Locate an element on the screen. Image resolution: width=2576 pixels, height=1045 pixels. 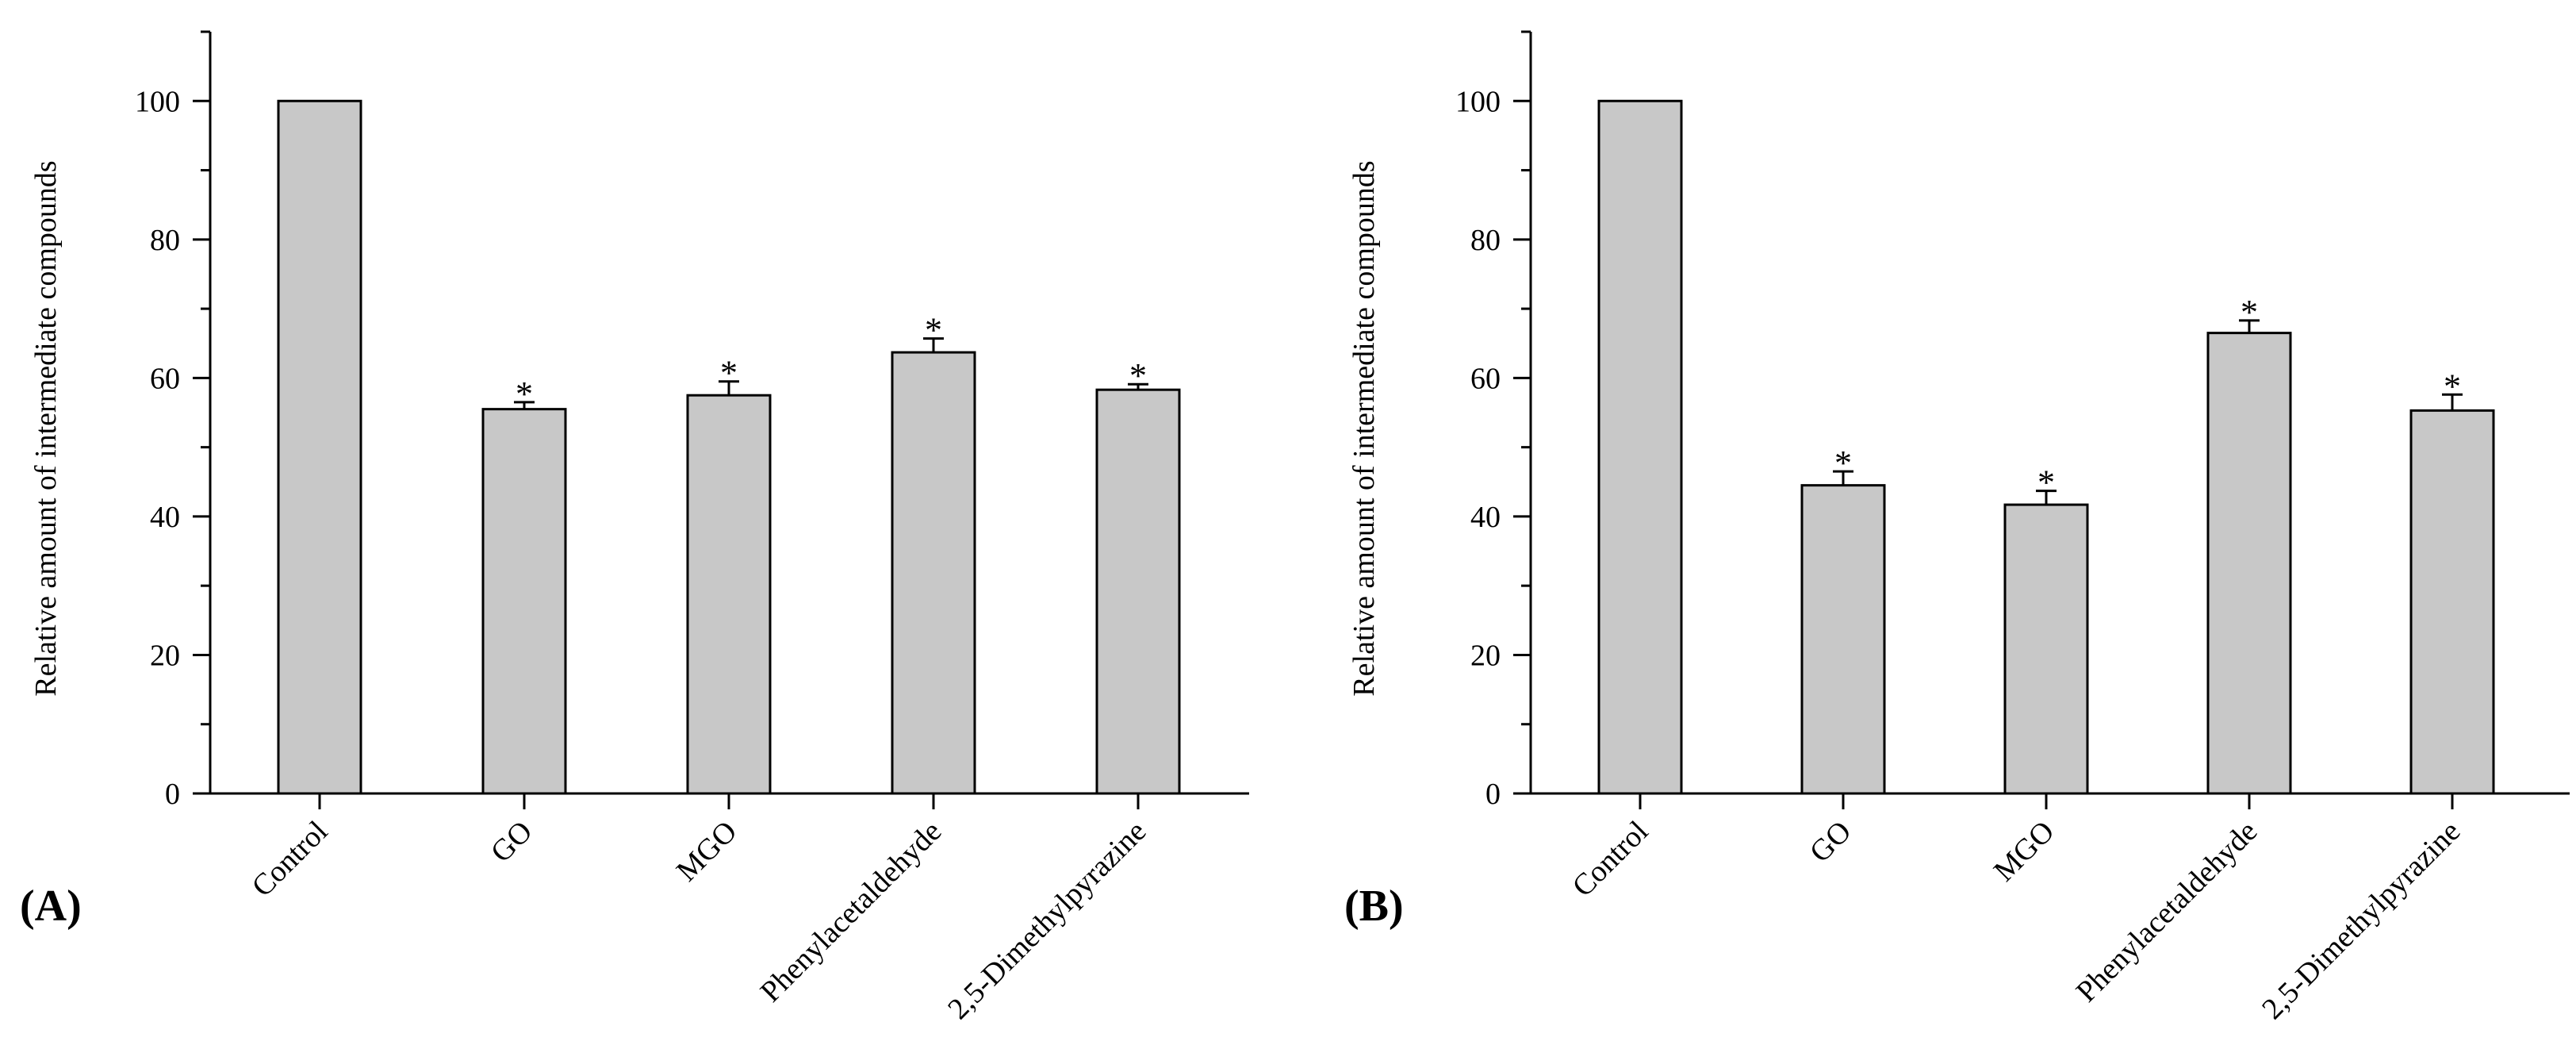
panel-label: (A) is located at coordinates (51, 906).